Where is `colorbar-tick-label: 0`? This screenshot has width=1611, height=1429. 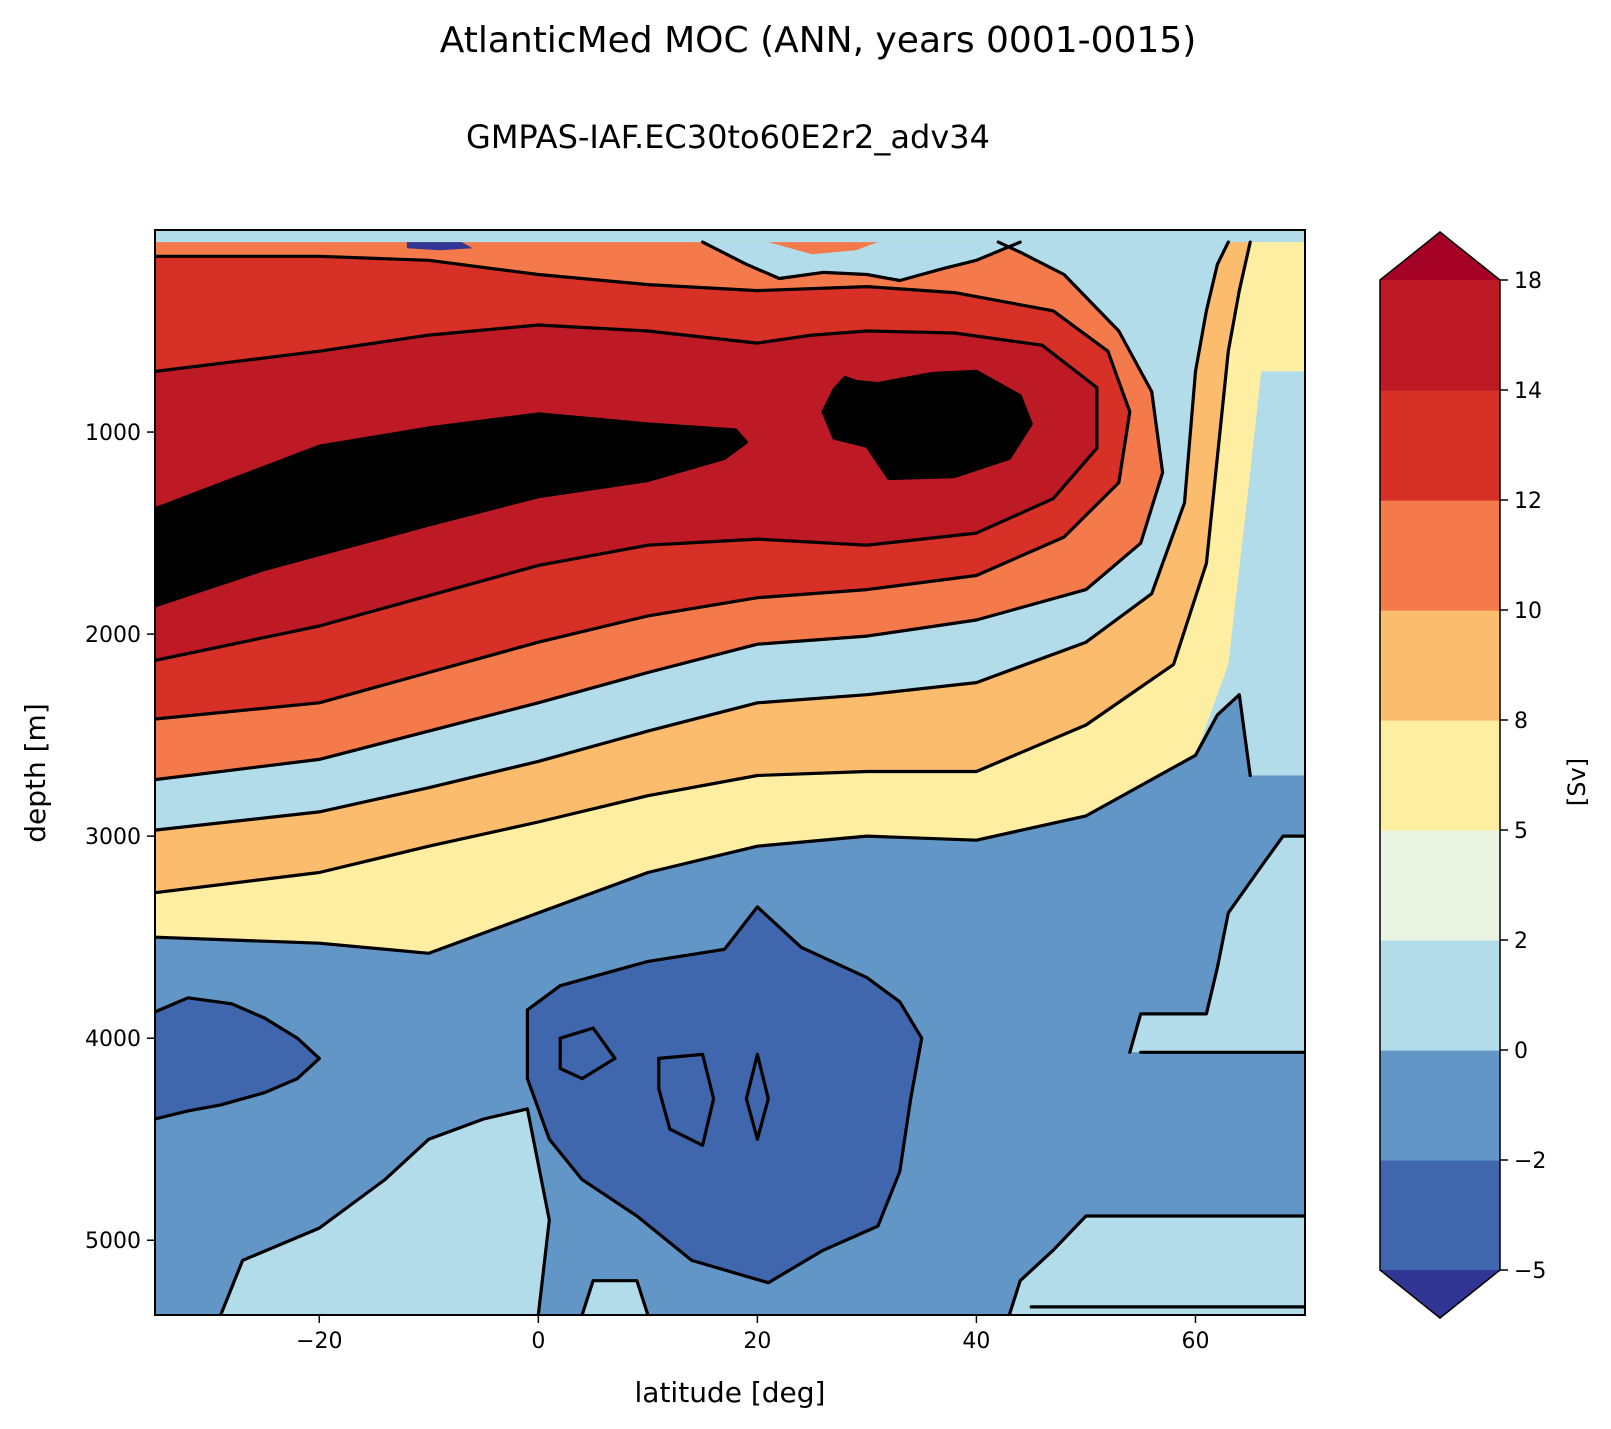 colorbar-tick-label: 0 is located at coordinates (1521, 1051).